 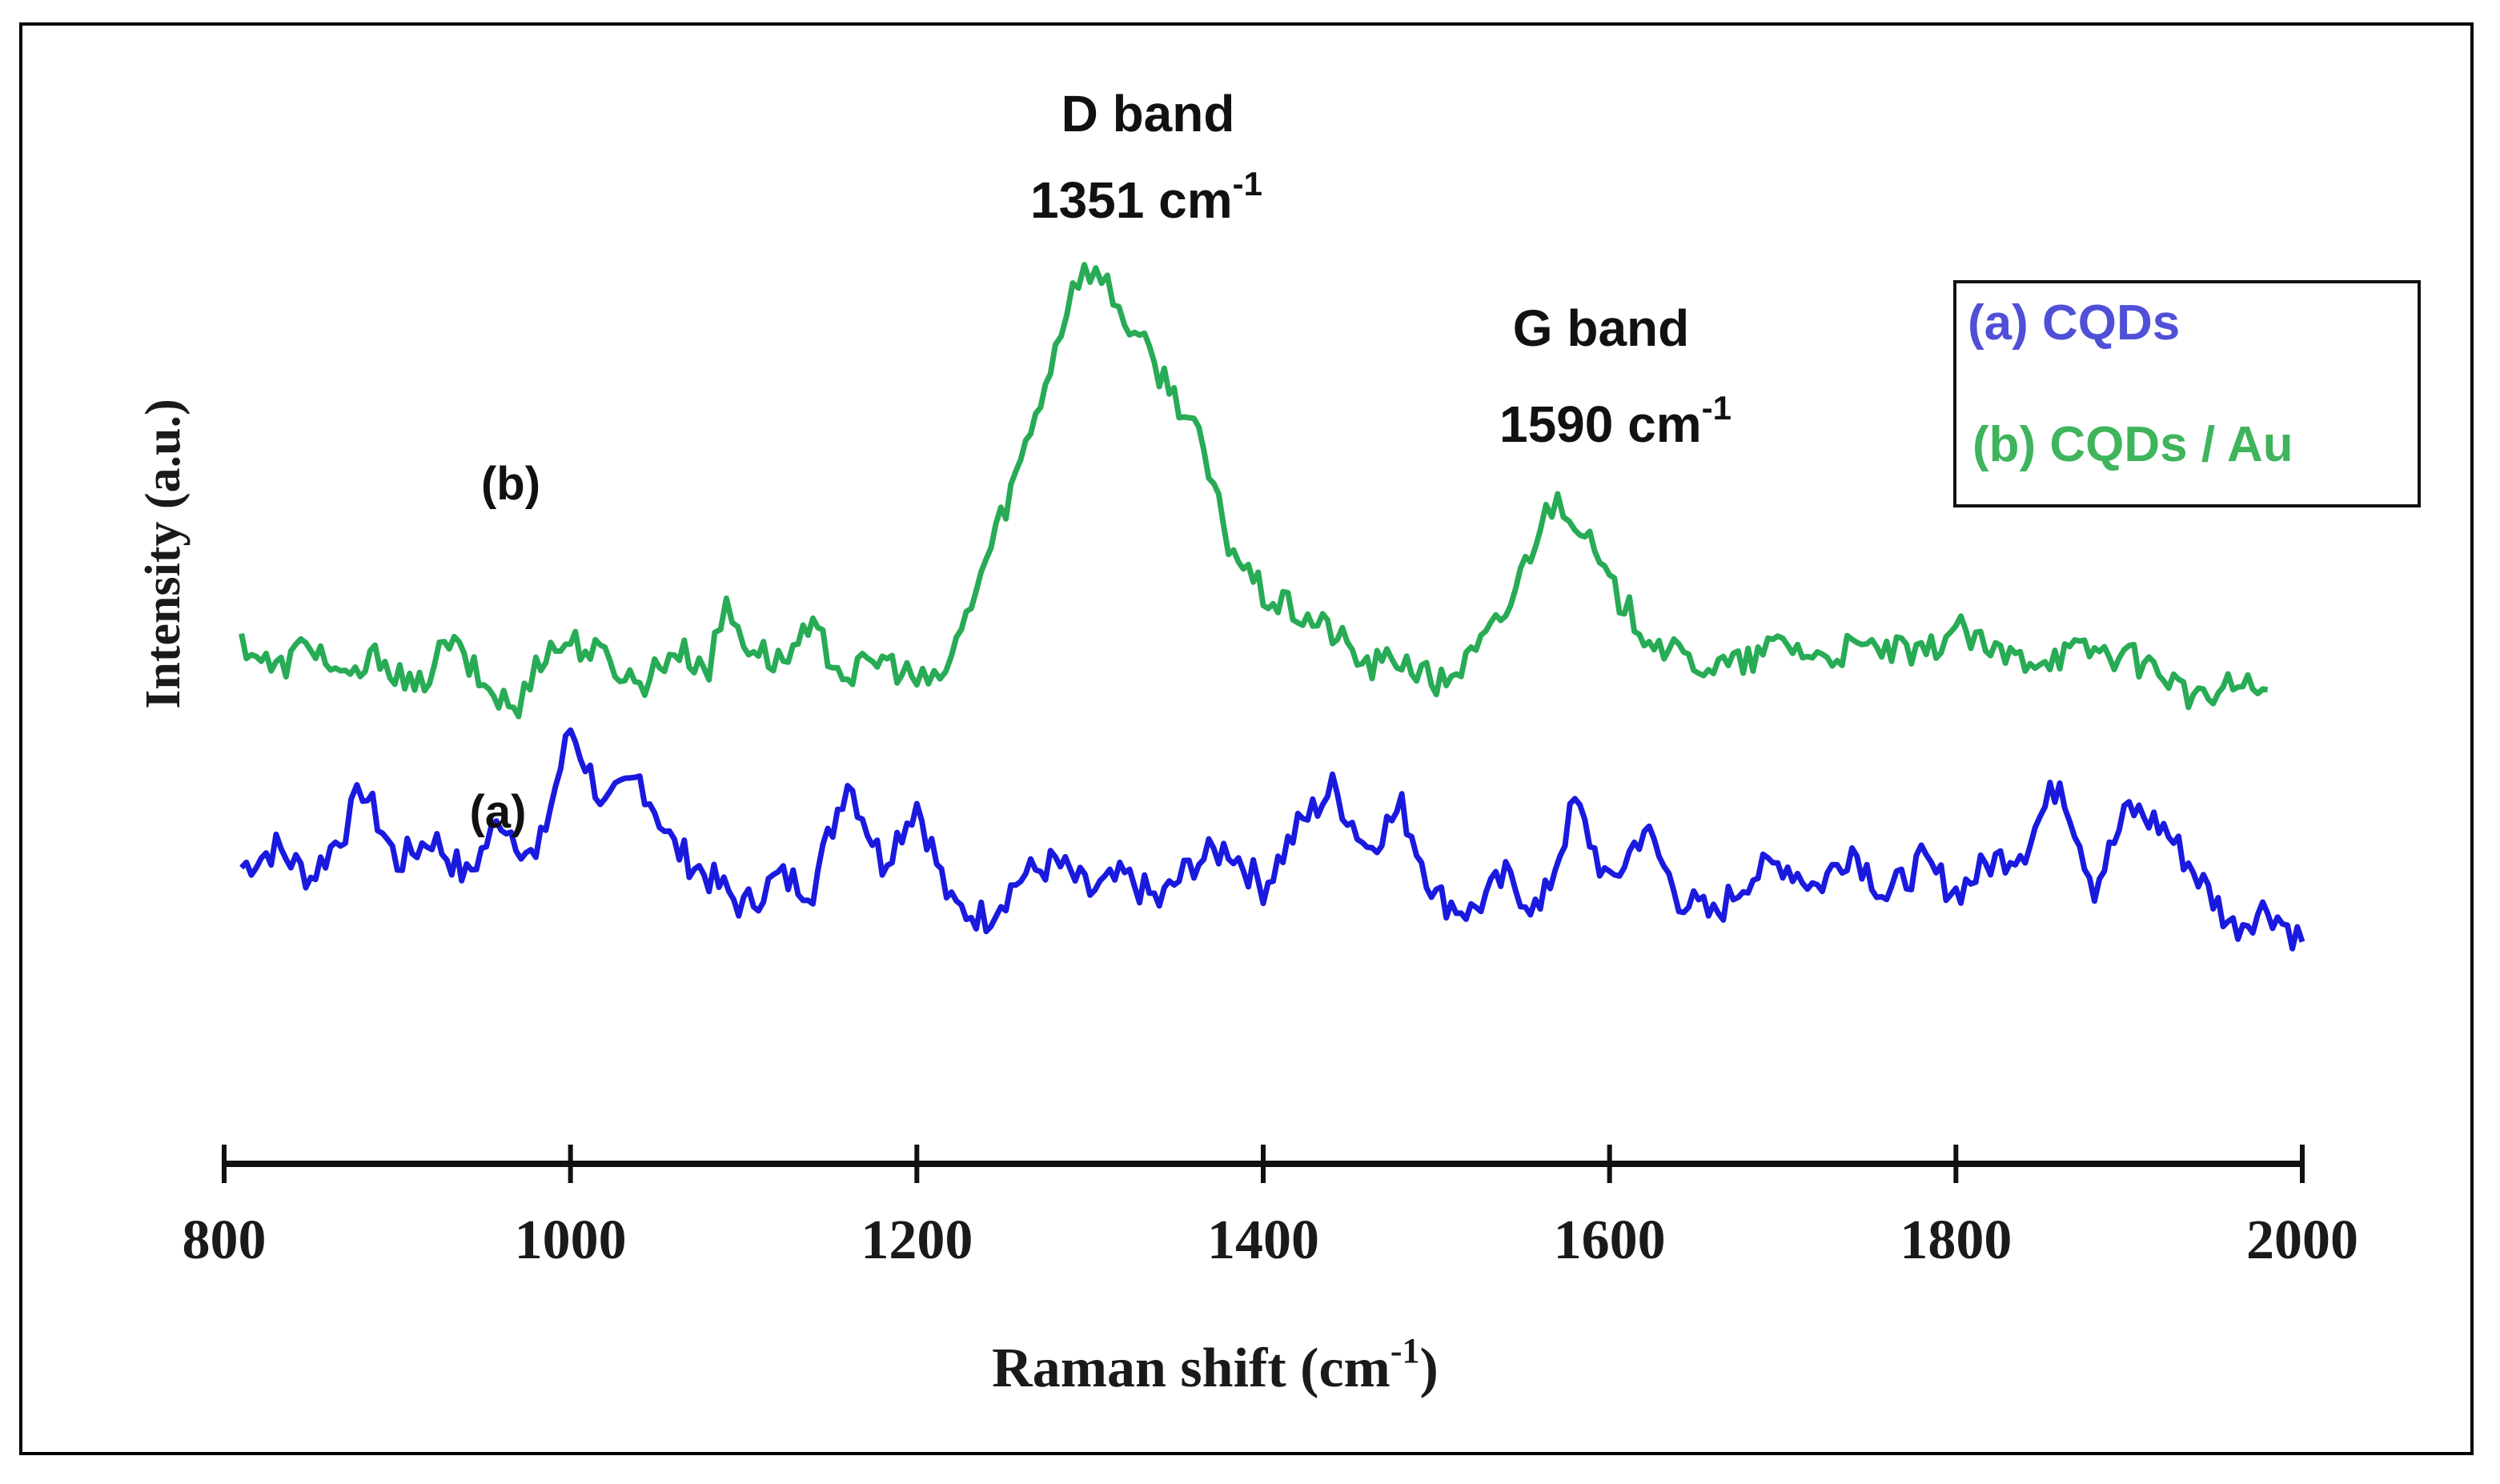 I want to click on x-axis-label-close: ), so click(x=1429, y=1368).